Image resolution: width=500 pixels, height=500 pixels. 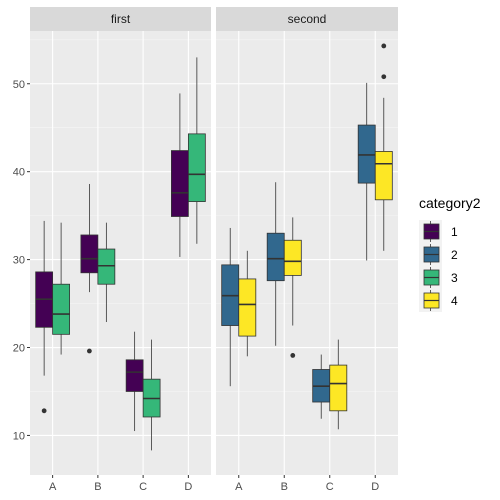 What do you see at coordinates (19, 85) in the screenshot?
I see `y-tick-label: 50` at bounding box center [19, 85].